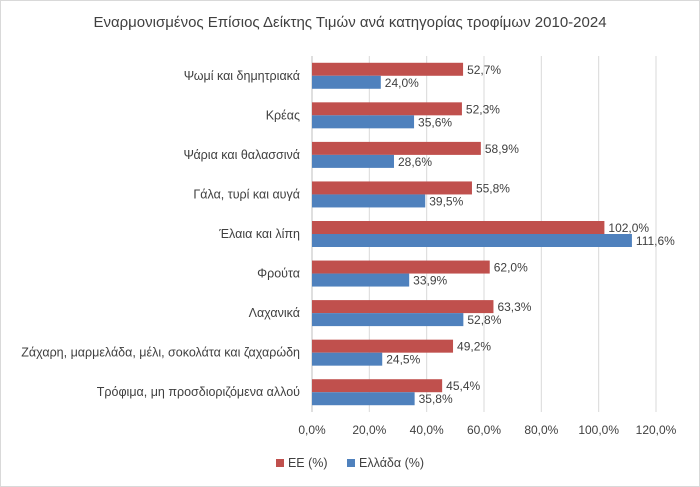  What do you see at coordinates (427, 430) in the screenshot?
I see `x-tick-label: 40,0%` at bounding box center [427, 430].